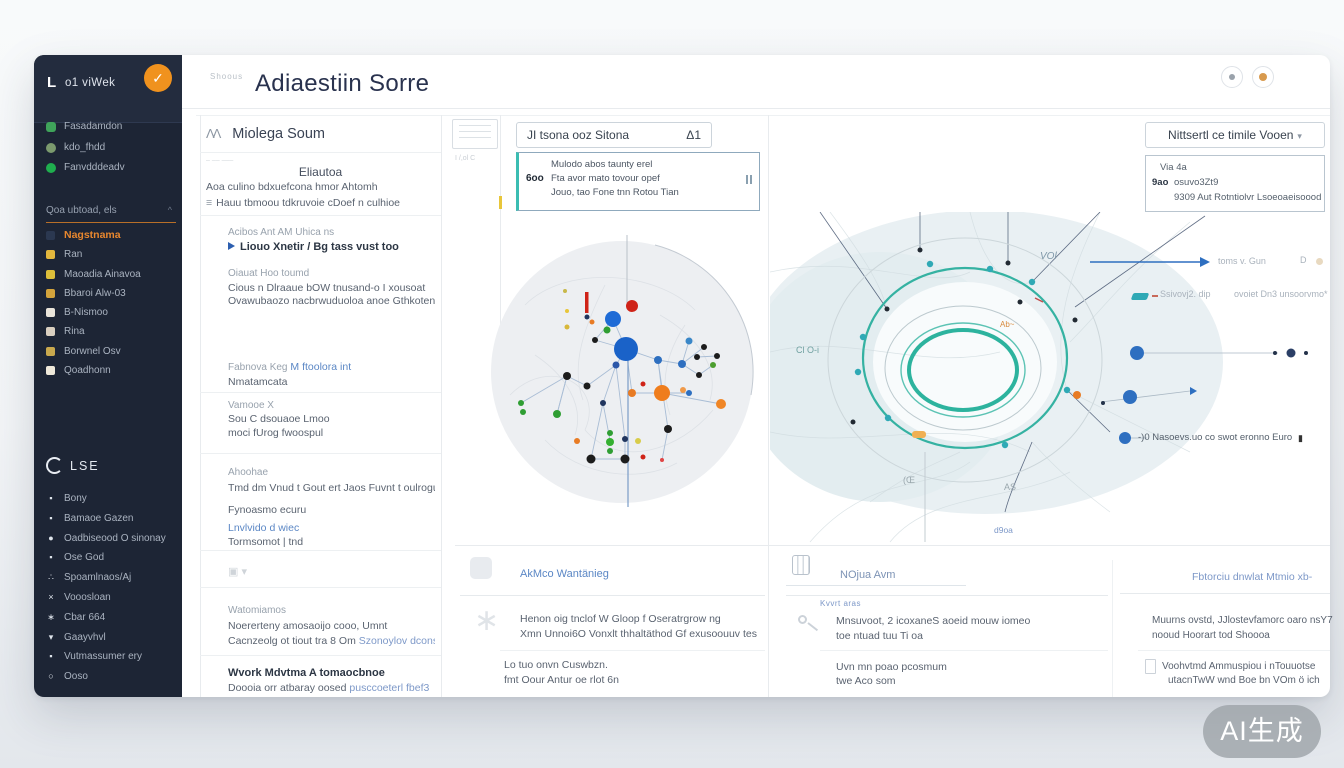  I want to click on flag-icon: ▮, so click(1300, 438).